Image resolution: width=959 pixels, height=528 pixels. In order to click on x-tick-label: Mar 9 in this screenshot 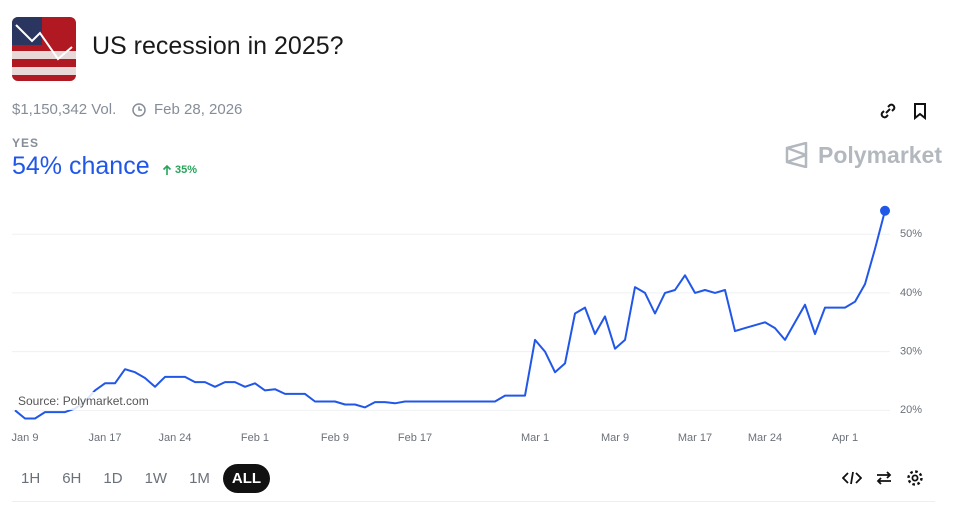, I will do `click(615, 438)`.